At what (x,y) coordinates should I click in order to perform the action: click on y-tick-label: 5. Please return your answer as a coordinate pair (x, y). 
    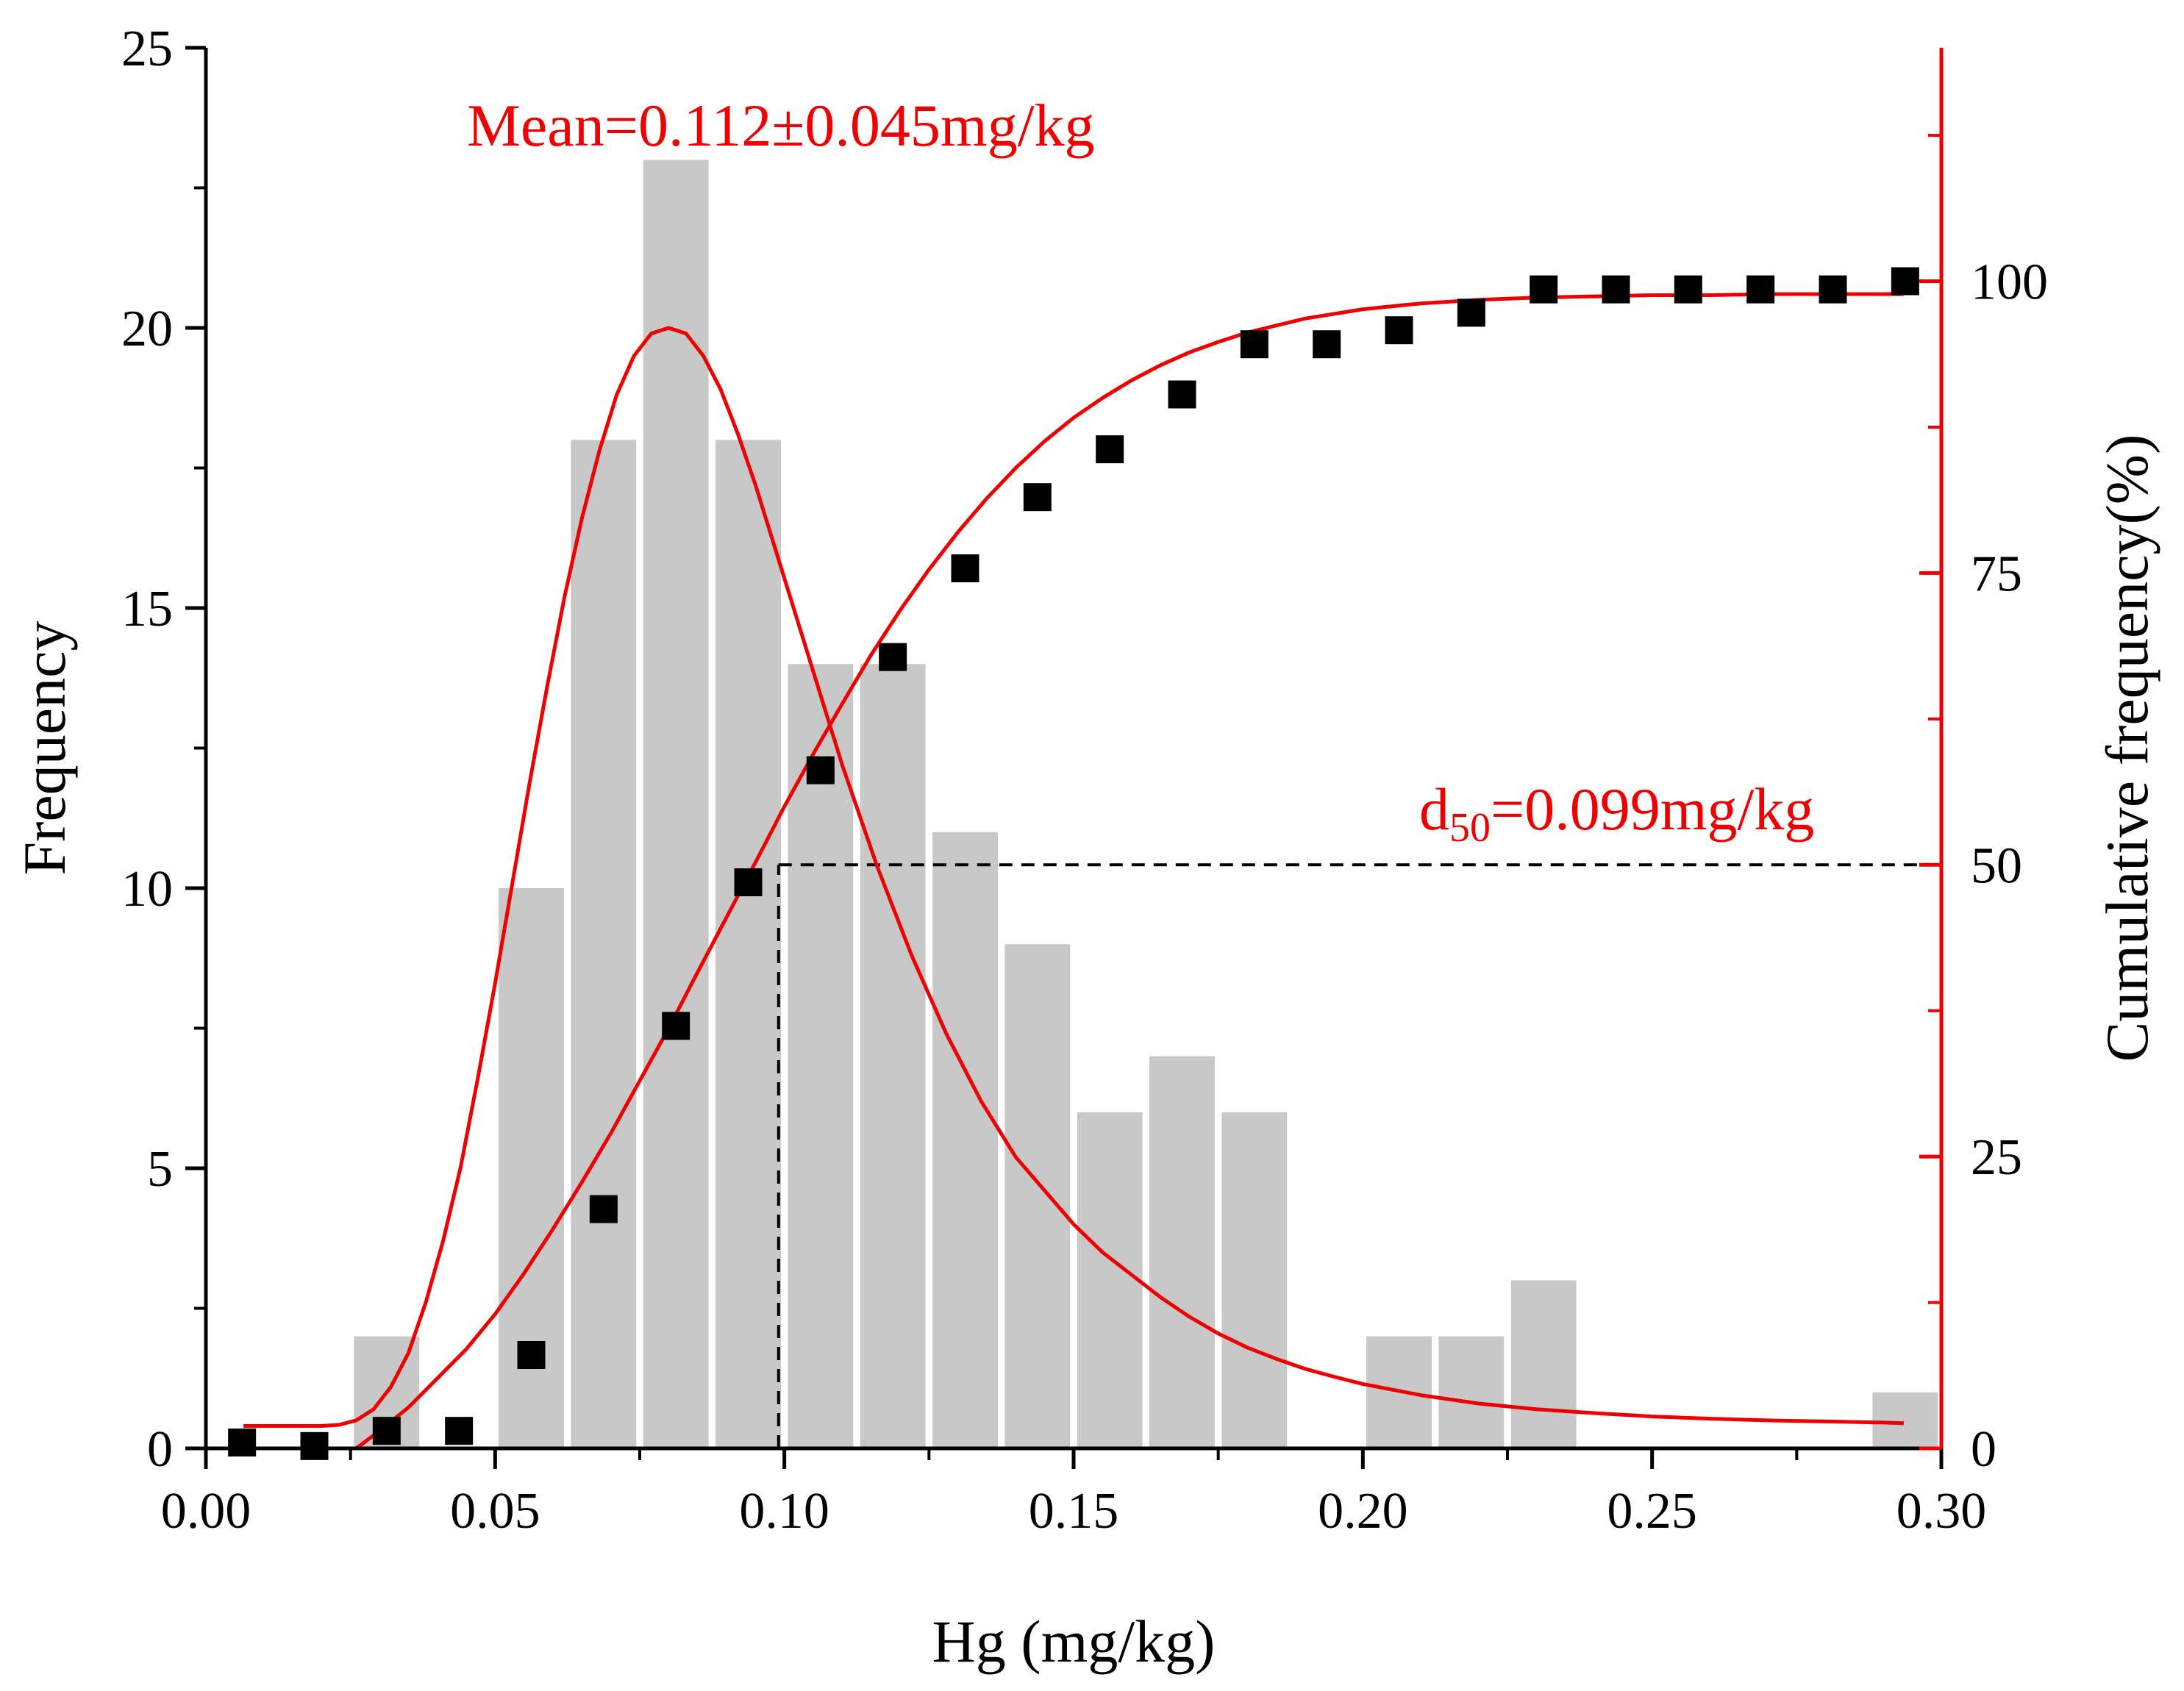
    Looking at the image, I should click on (160, 1169).